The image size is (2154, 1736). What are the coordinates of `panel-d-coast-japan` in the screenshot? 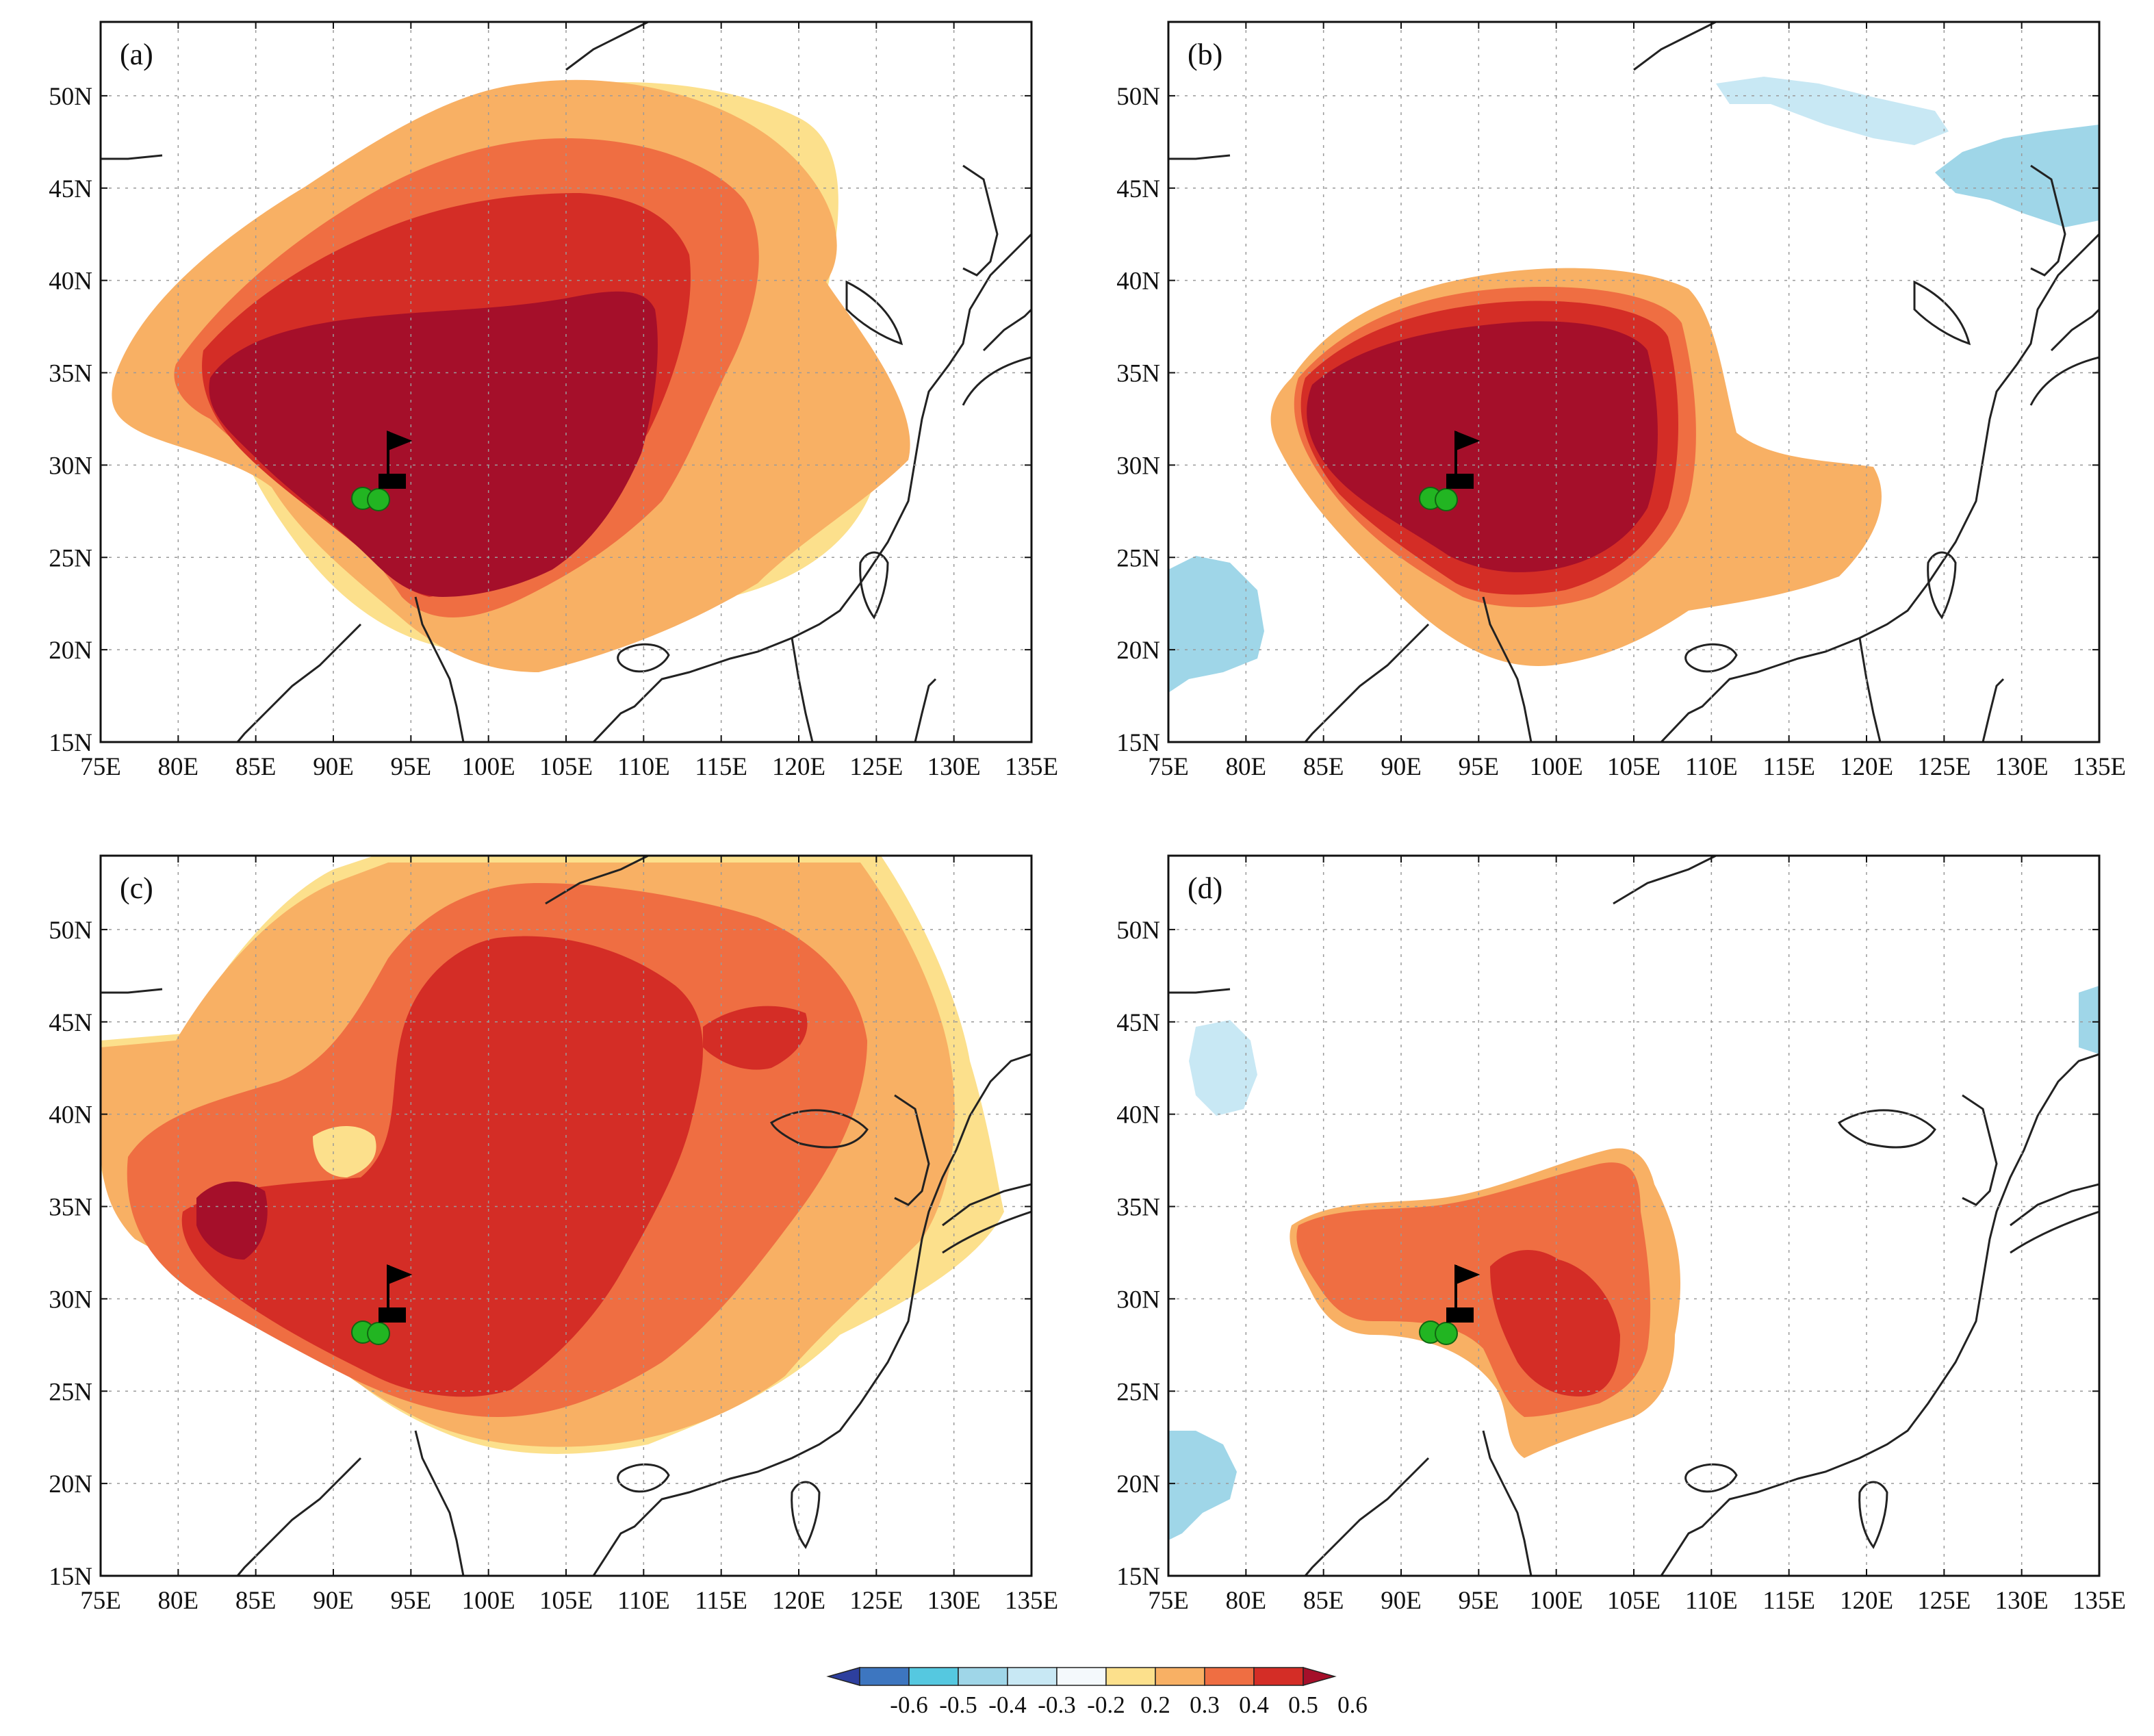 It's located at (2054, 1218).